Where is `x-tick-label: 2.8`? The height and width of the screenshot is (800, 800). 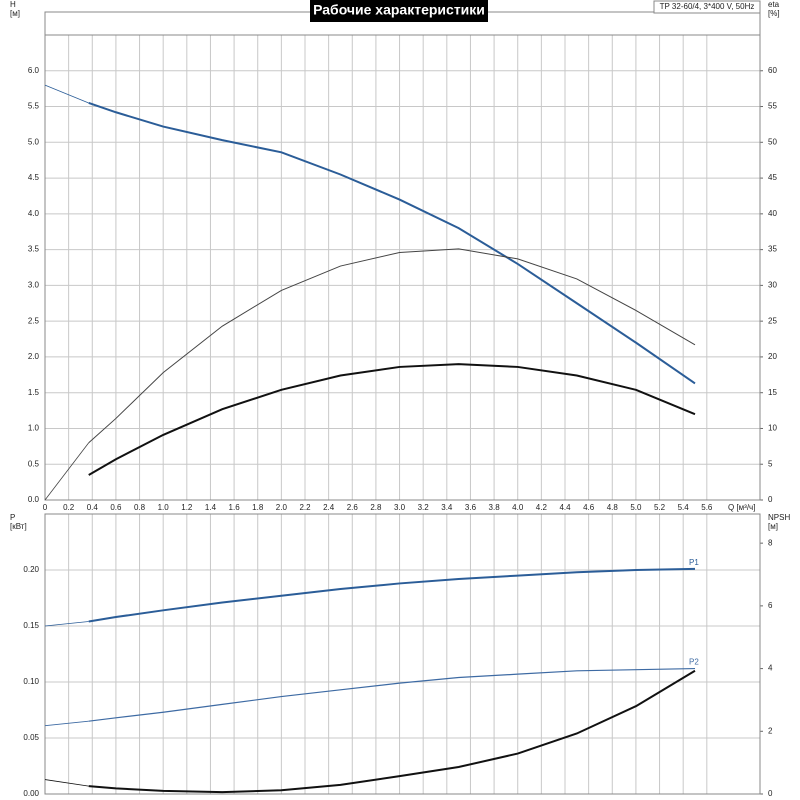
x-tick-label: 2.8 is located at coordinates (376, 507).